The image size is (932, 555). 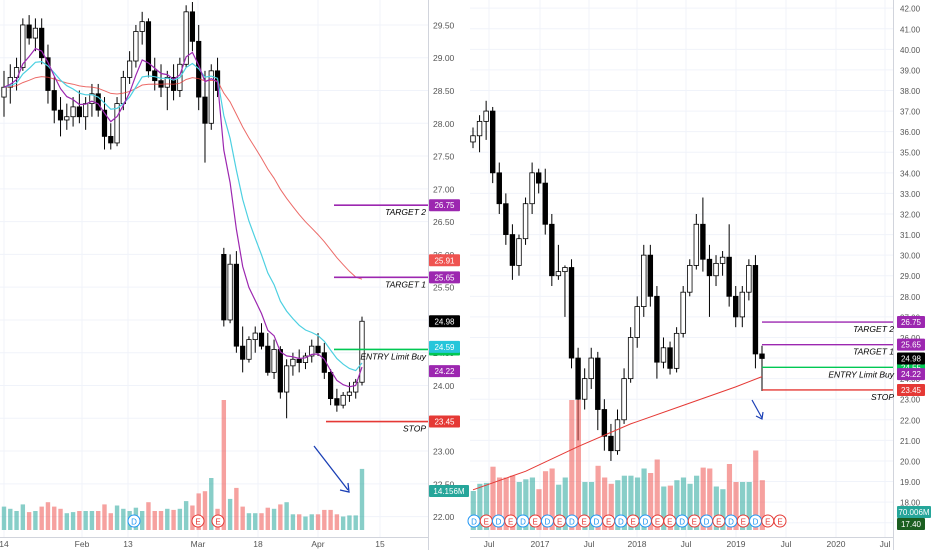 I want to click on right-event-marker-circle, so click(x=780, y=521).